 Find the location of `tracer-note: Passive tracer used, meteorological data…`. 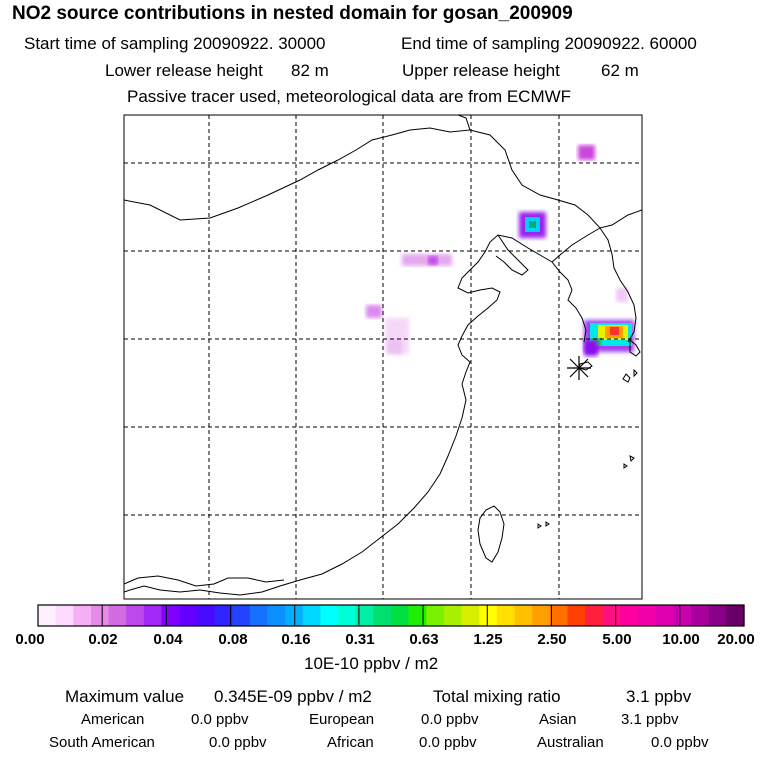

tracer-note: Passive tracer used, meteorological data… is located at coordinates (349, 96).